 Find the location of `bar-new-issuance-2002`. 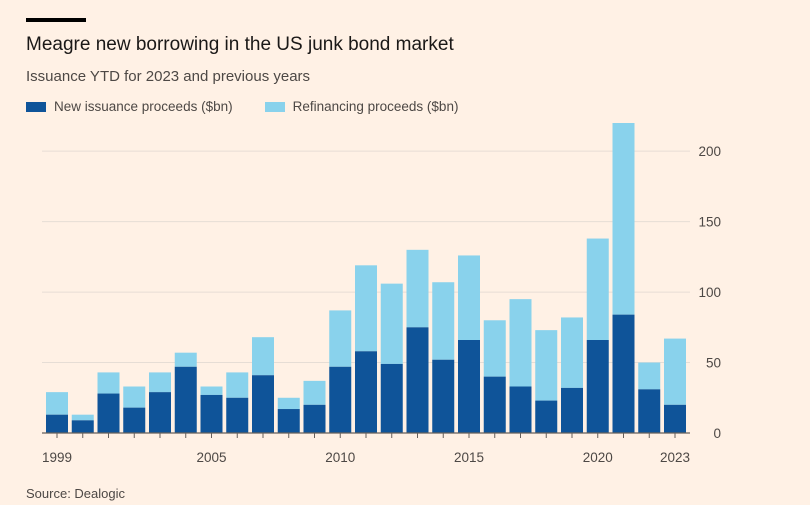

bar-new-issuance-2002 is located at coordinates (134, 420).